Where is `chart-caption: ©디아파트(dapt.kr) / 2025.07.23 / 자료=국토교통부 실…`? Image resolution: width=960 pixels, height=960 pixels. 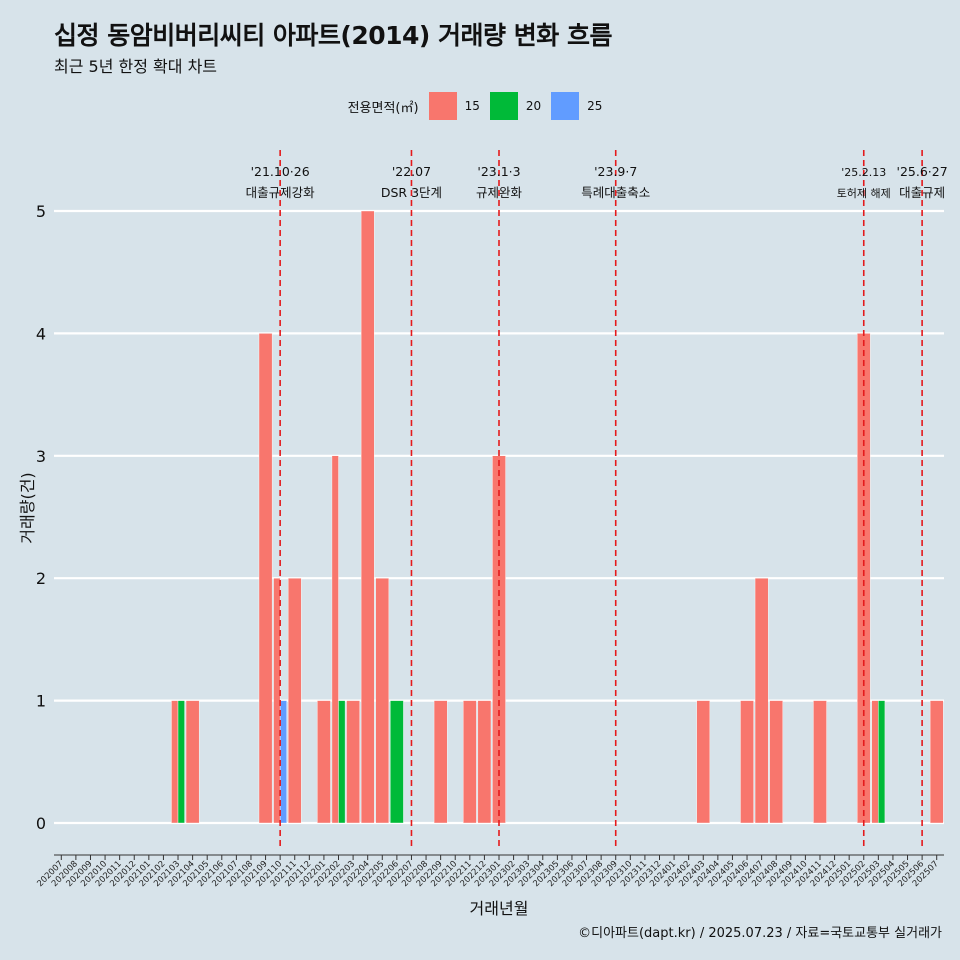
chart-caption: ©디아파트(dapt.kr) / 2025.07.23 / 자료=국토교통부 실… is located at coordinates (760, 933).